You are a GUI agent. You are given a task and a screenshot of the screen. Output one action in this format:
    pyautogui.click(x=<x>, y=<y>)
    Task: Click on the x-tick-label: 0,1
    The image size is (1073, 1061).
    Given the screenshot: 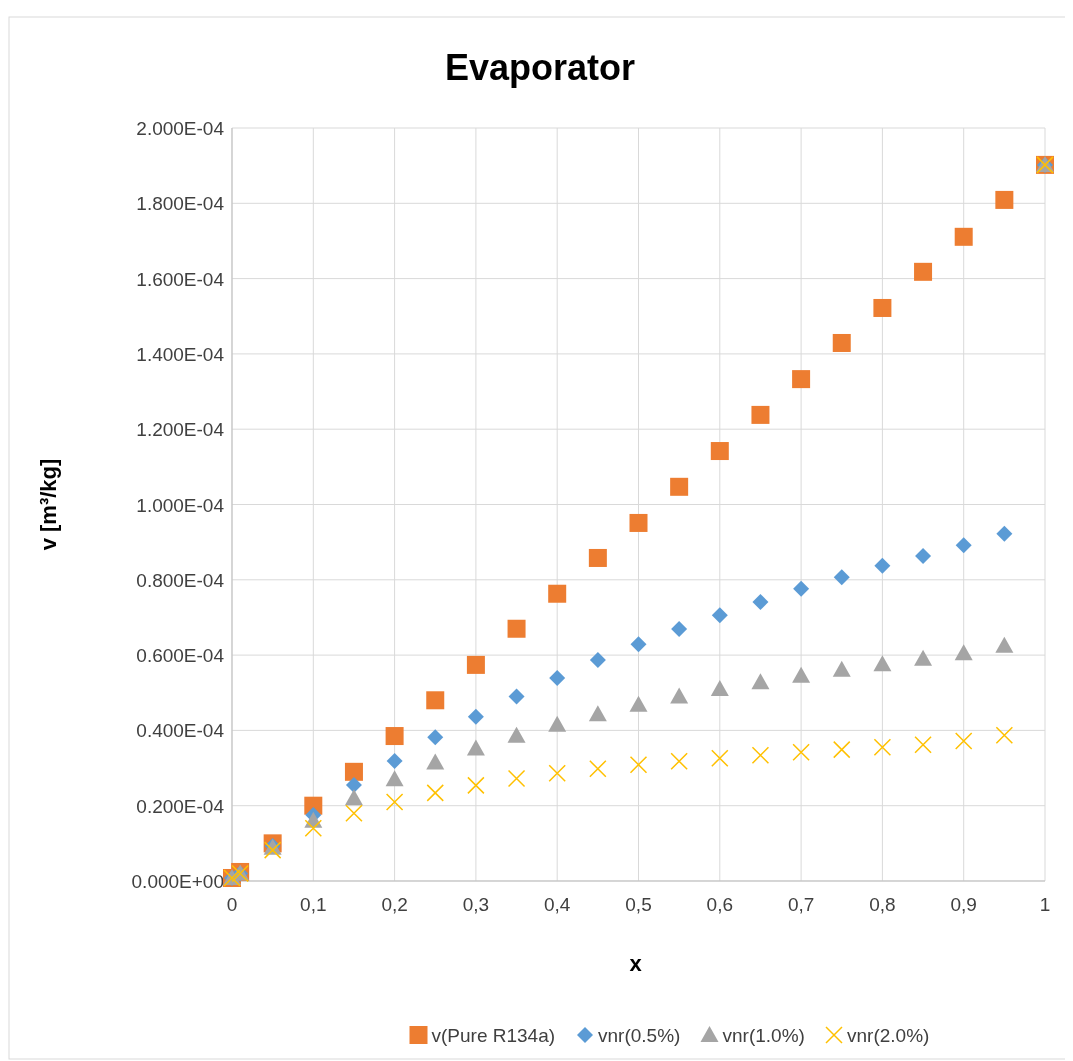 What is the action you would take?
    pyautogui.click(x=313, y=904)
    